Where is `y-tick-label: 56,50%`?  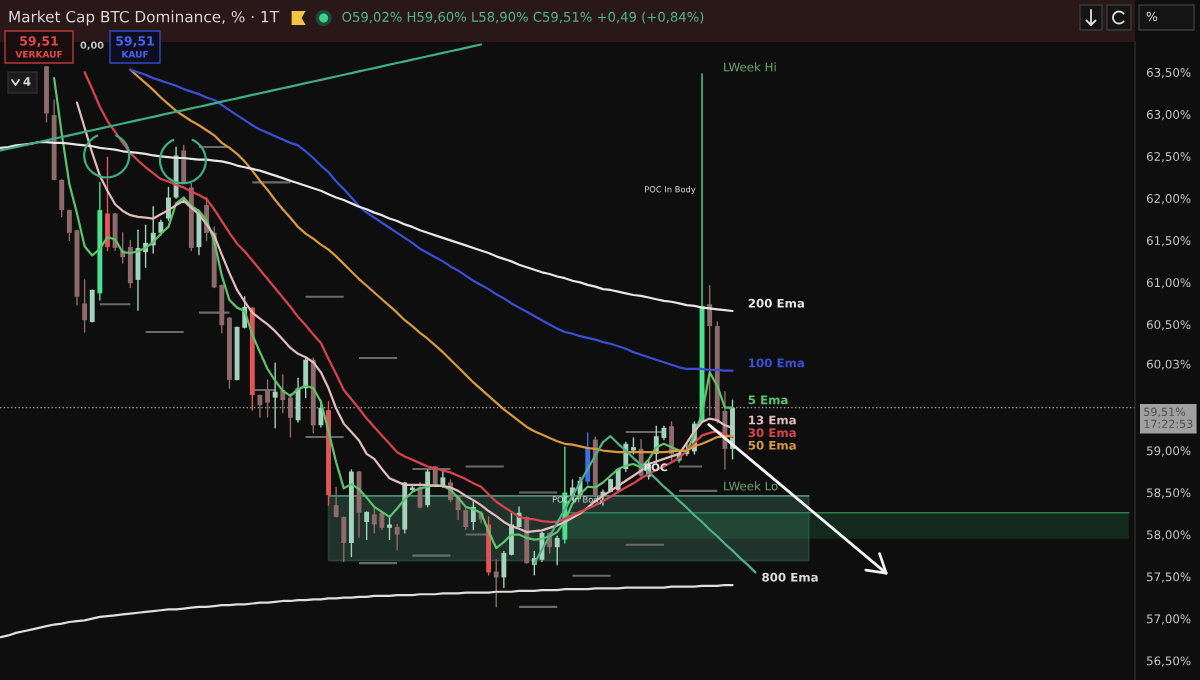
y-tick-label: 56,50% is located at coordinates (1169, 661).